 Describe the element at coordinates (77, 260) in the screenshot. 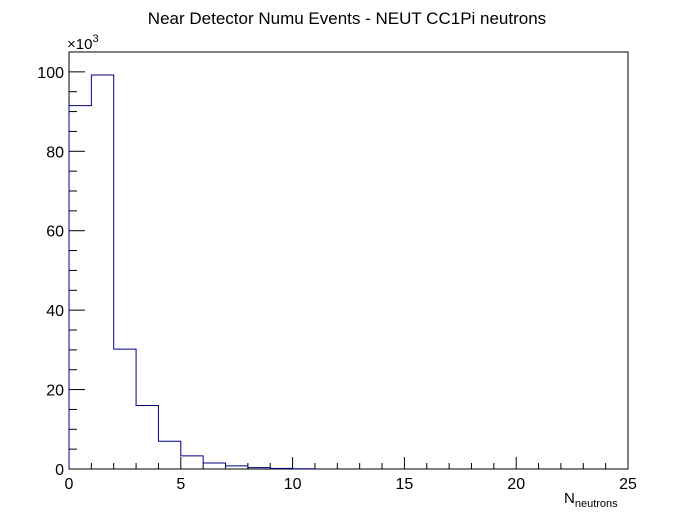

I see `y-axis-ticks` at that location.